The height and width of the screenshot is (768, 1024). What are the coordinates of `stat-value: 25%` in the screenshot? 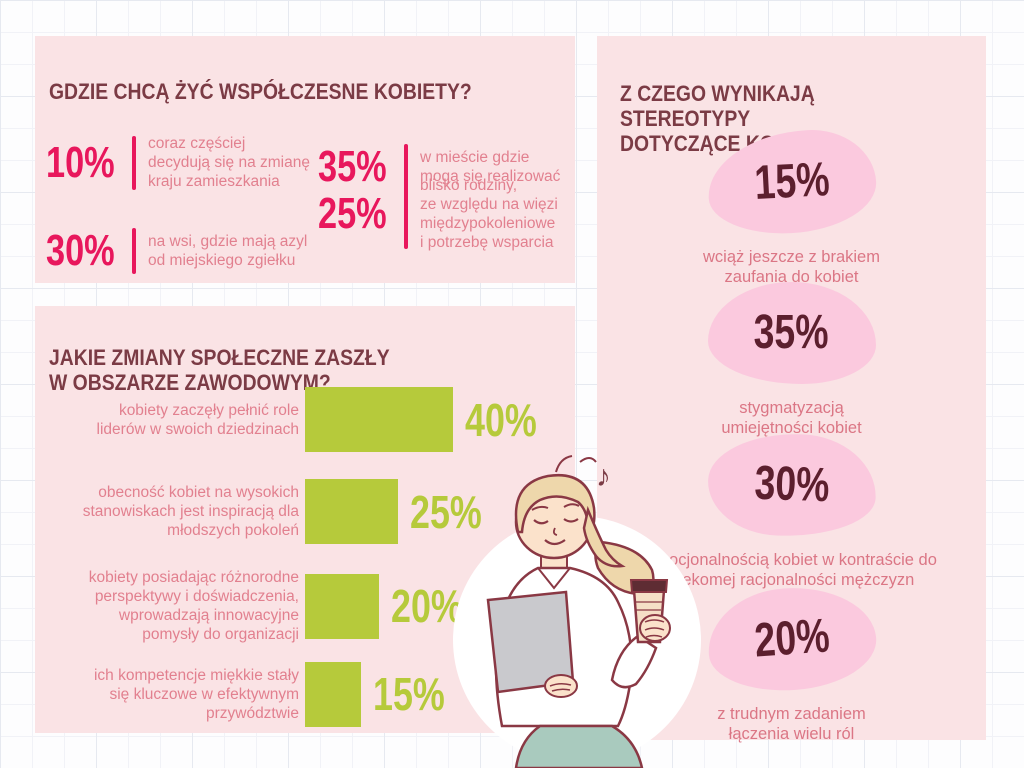 It's located at (352, 213).